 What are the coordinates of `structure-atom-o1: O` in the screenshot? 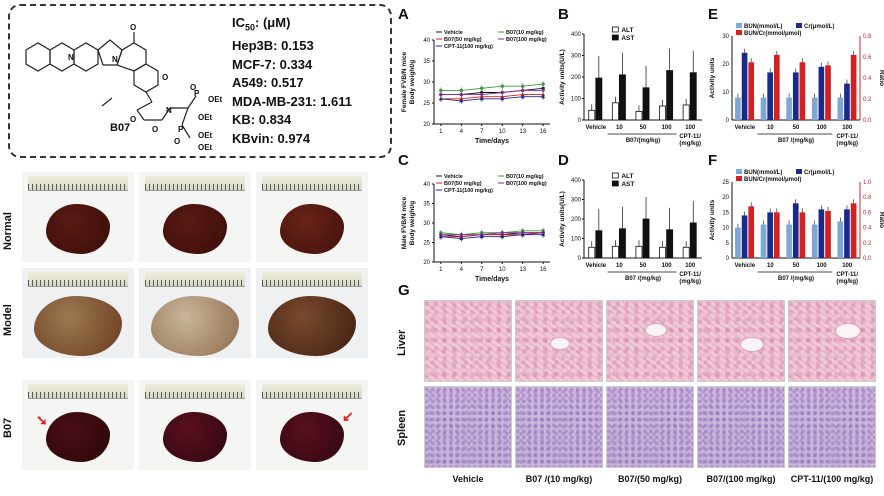 It's located at (133, 27).